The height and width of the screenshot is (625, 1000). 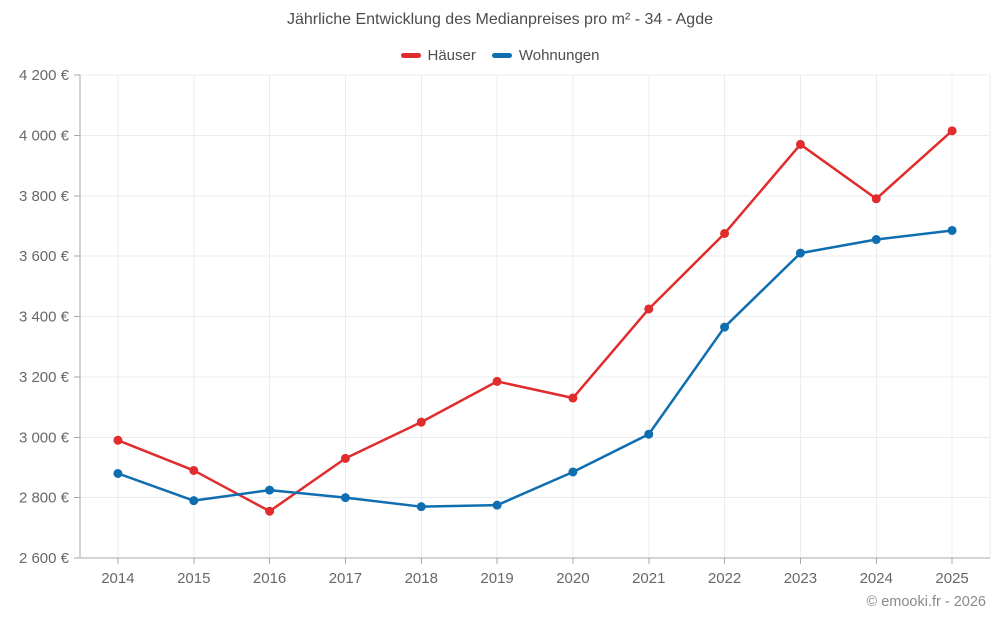 What do you see at coordinates (559, 55) in the screenshot?
I see `legend-label-wohnungen: Wohnungen` at bounding box center [559, 55].